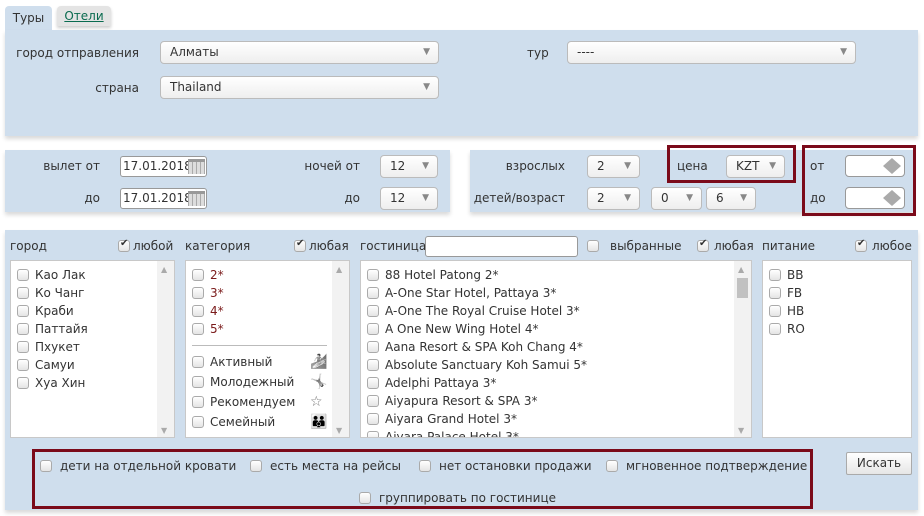 Image resolution: width=924 pixels, height=516 pixels. Describe the element at coordinates (703, 245) in the screenshot. I see `hotel-any-checkbox` at that location.